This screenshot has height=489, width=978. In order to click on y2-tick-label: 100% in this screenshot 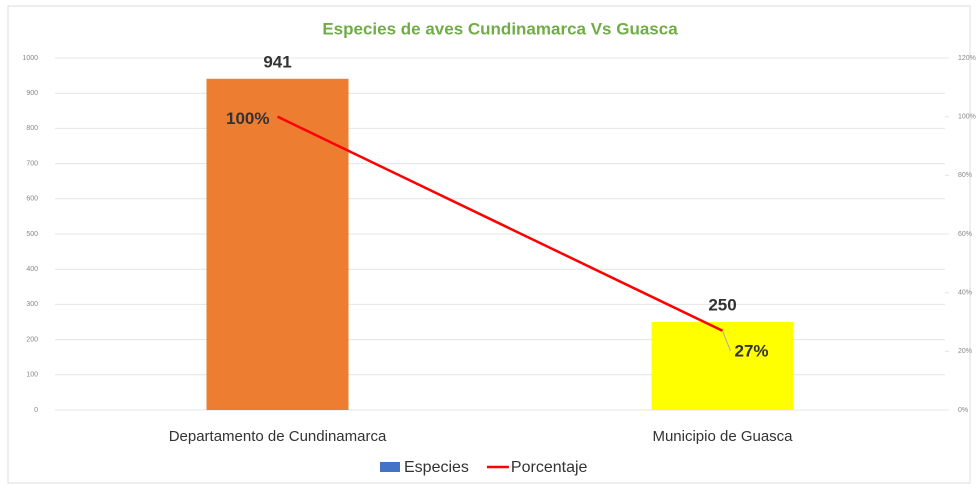, I will do `click(967, 117)`.